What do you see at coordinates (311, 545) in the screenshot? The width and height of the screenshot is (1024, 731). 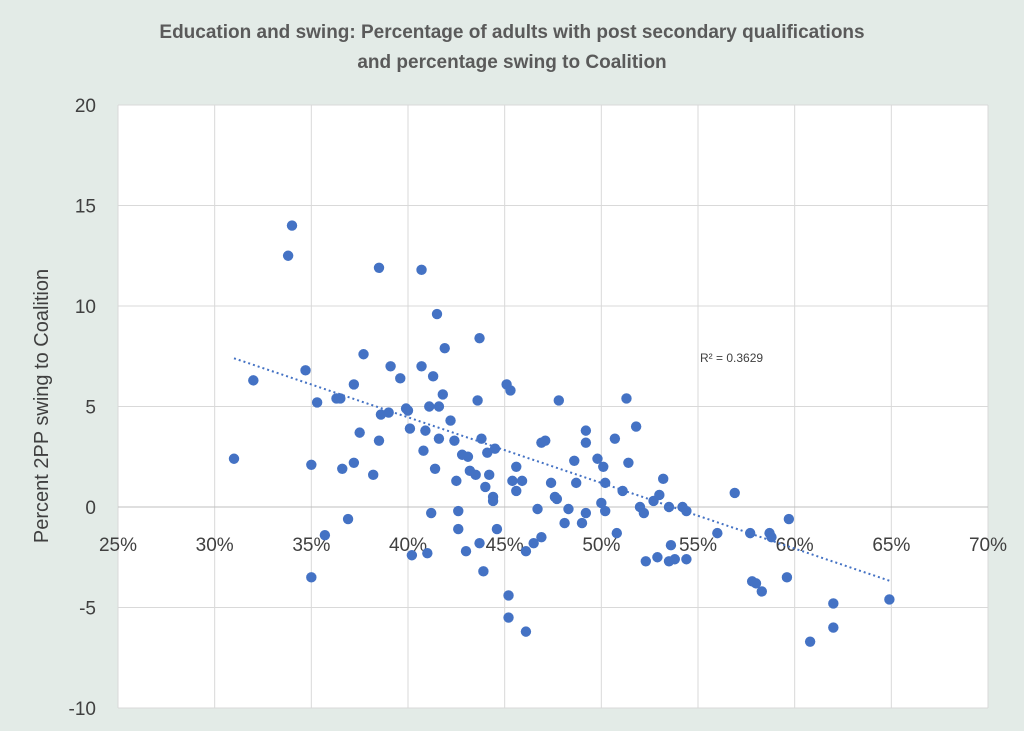 I see `x-tick-label: 35%` at bounding box center [311, 545].